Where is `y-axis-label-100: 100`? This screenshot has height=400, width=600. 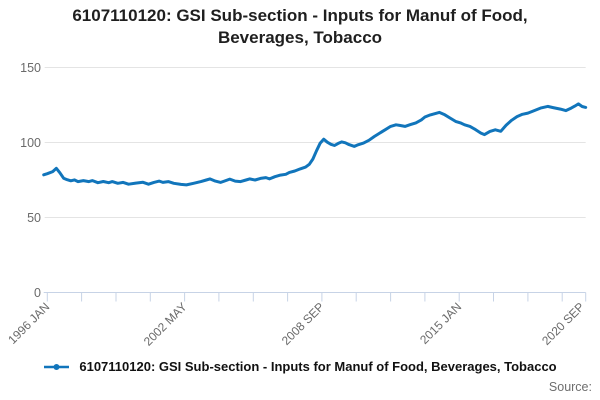
y-axis-label-100: 100 is located at coordinates (30, 143).